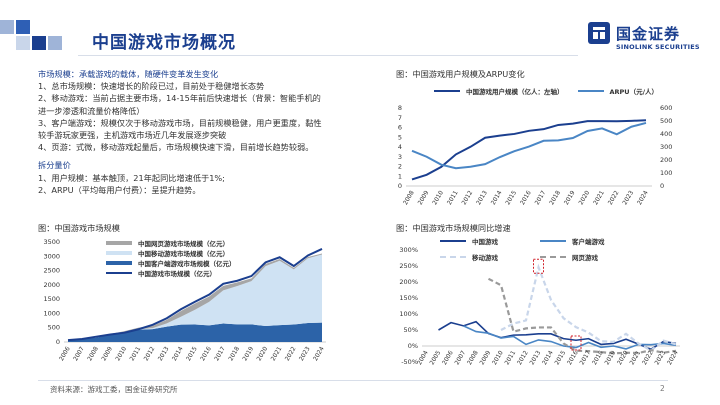 This screenshot has width=720, height=405. I want to click on growth-chart-title: 图：中国游戏市场规模同比增速, so click(453, 228).